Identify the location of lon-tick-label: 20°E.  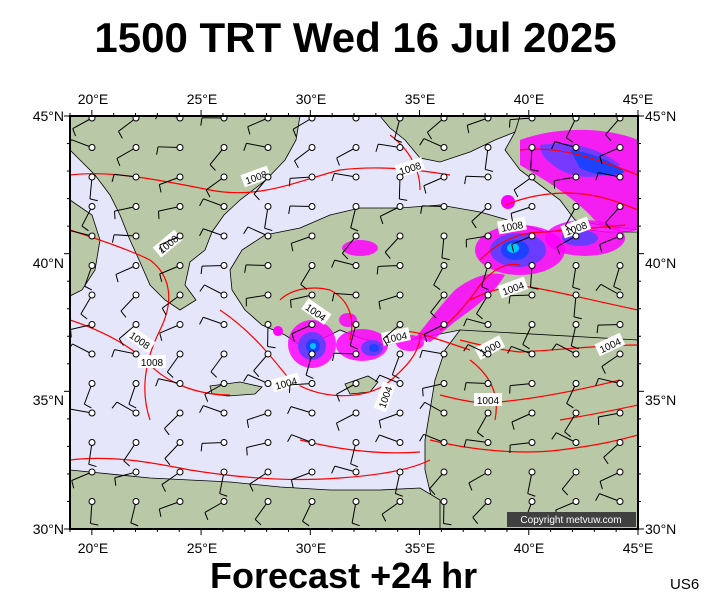
(93, 99).